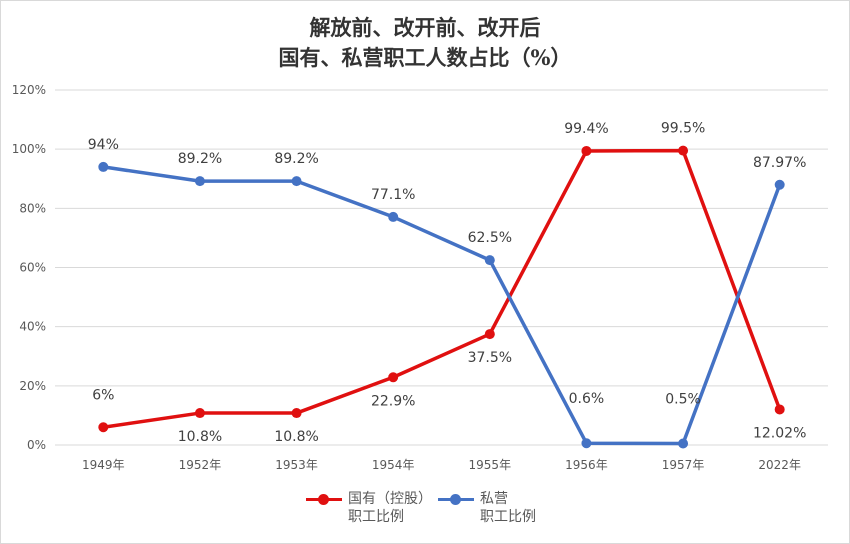 This screenshot has width=850, height=544. I want to click on chart-title-line-2: 国有、私营职工人数占比（%）, so click(425, 57).